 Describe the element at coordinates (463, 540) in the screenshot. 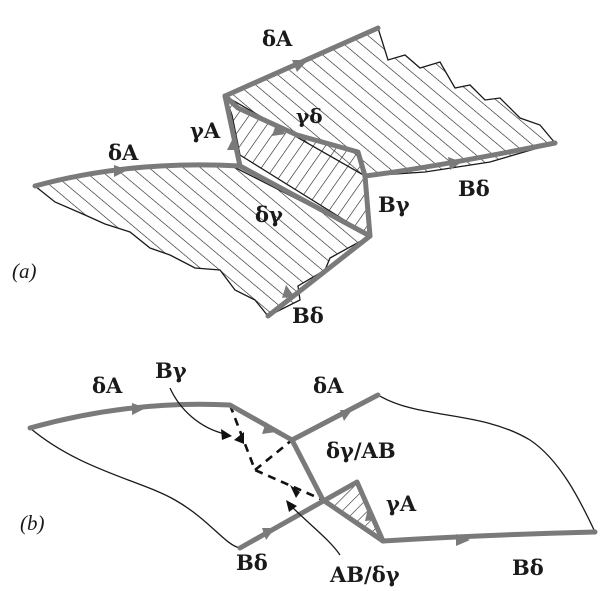

I see `arrowhead-b-right-Bd` at that location.